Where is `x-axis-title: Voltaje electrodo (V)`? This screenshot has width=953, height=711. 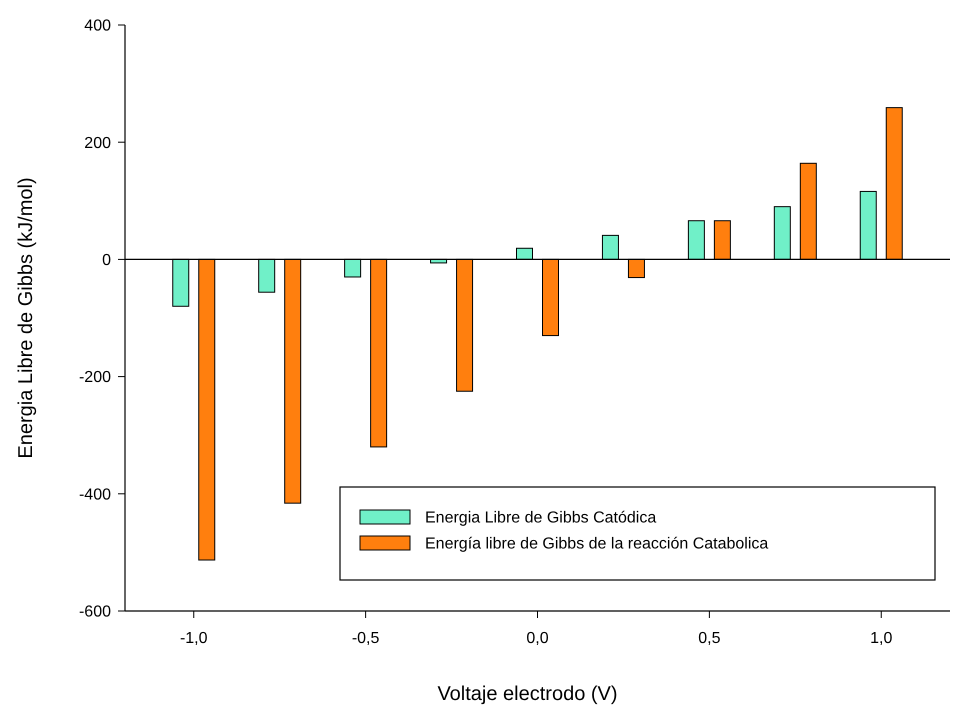
x-axis-title: Voltaje electrodo (V) is located at coordinates (527, 694).